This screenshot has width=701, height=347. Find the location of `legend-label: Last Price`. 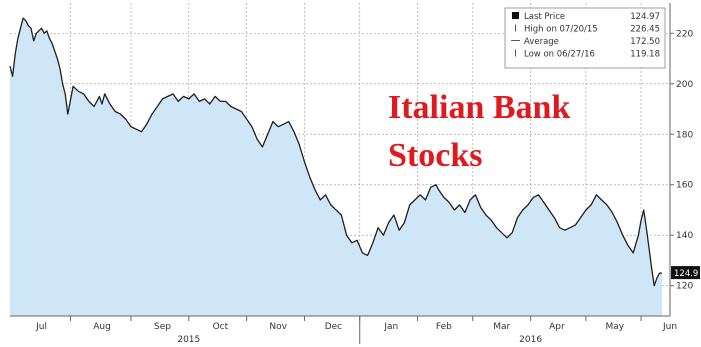

legend-label: Last Price is located at coordinates (544, 17).